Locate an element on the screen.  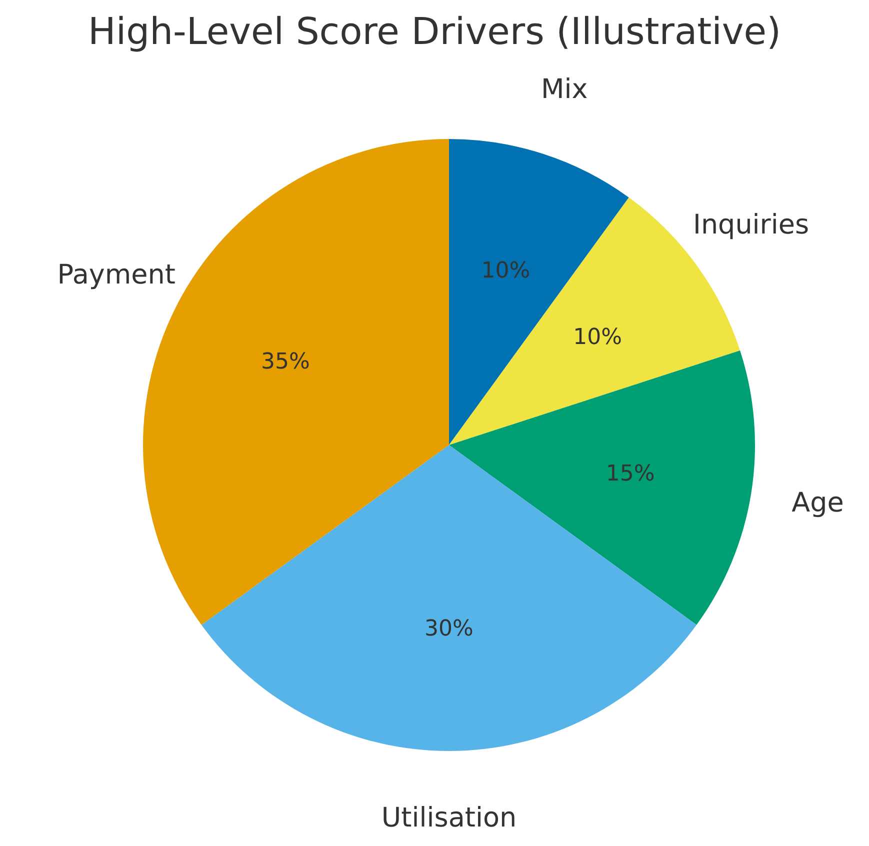
pie-slice is located at coordinates (539, 292).